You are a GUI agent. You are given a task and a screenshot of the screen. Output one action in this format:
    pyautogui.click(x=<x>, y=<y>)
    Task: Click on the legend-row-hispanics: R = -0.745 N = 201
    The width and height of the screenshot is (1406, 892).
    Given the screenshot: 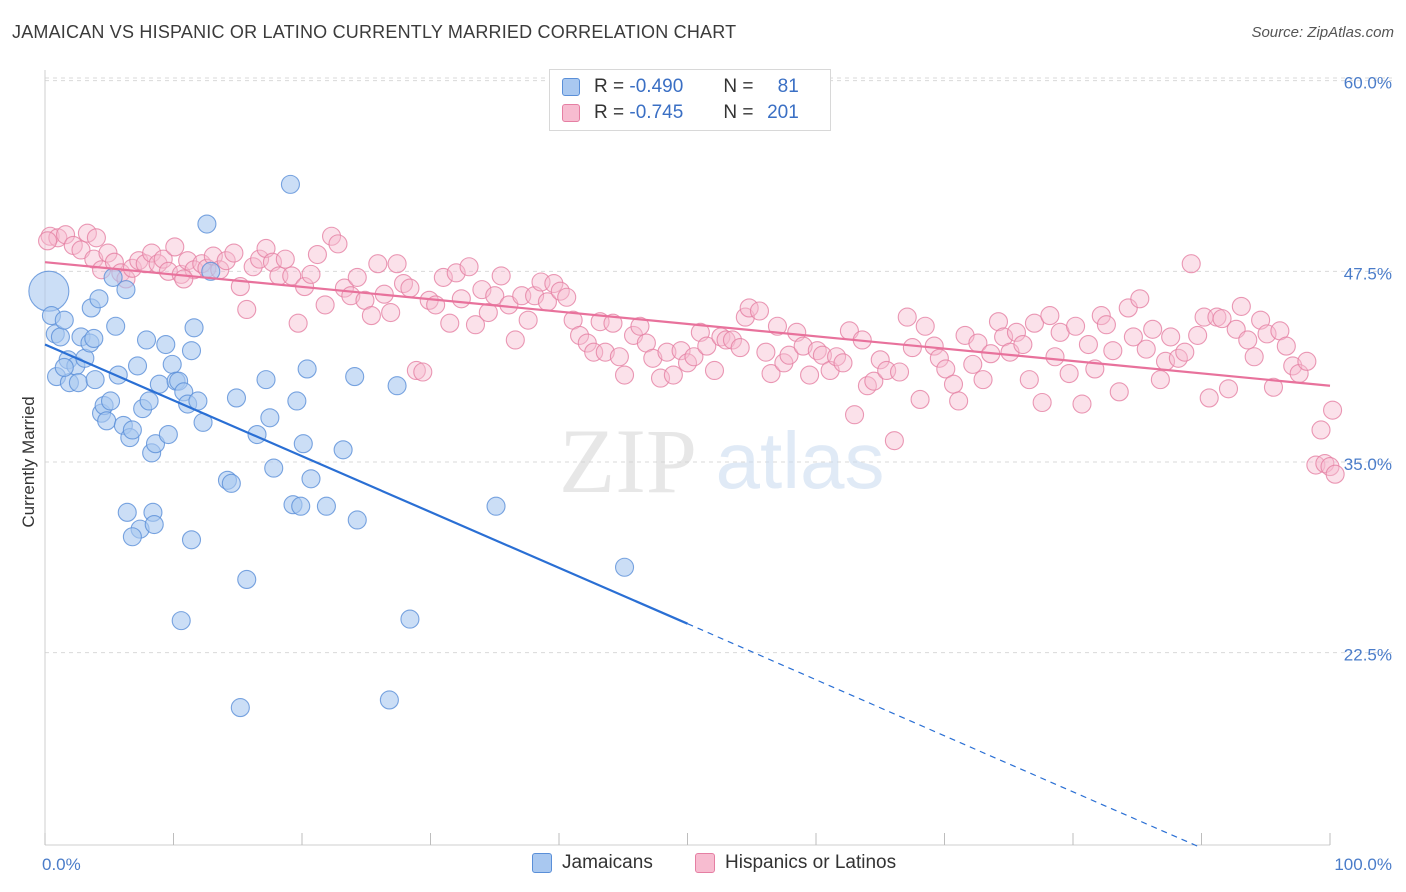 What is the action you would take?
    pyautogui.click(x=680, y=113)
    